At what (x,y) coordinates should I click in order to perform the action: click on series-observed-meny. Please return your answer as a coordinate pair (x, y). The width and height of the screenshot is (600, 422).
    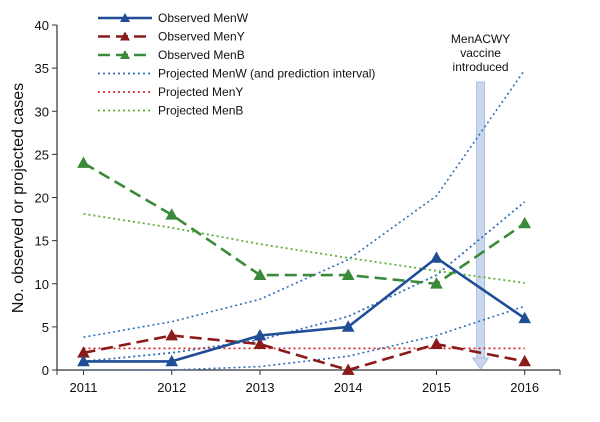
    Looking at the image, I should click on (304, 351).